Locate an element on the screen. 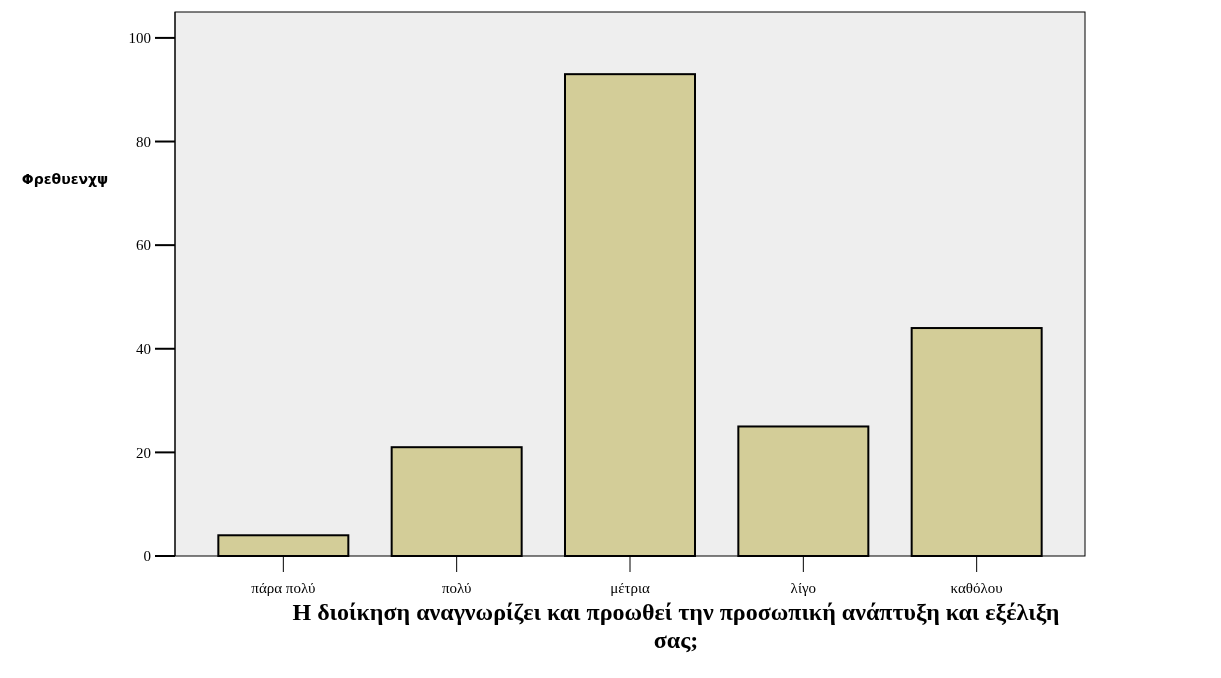 This screenshot has width=1221, height=678. y-tick-label: 60 is located at coordinates (143, 245).